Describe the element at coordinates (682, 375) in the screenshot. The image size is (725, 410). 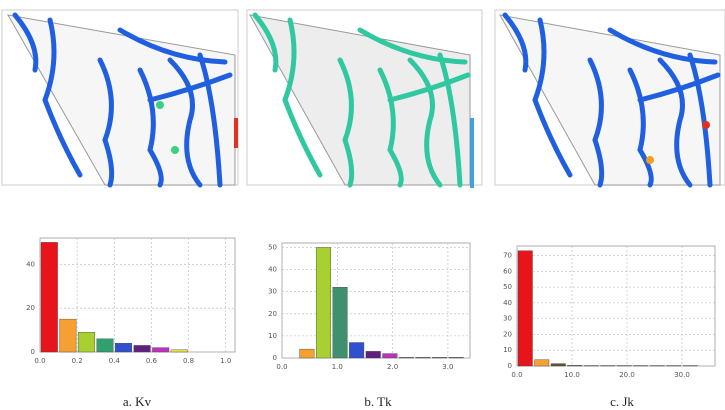
I see `x-tick-label: 30.0` at that location.